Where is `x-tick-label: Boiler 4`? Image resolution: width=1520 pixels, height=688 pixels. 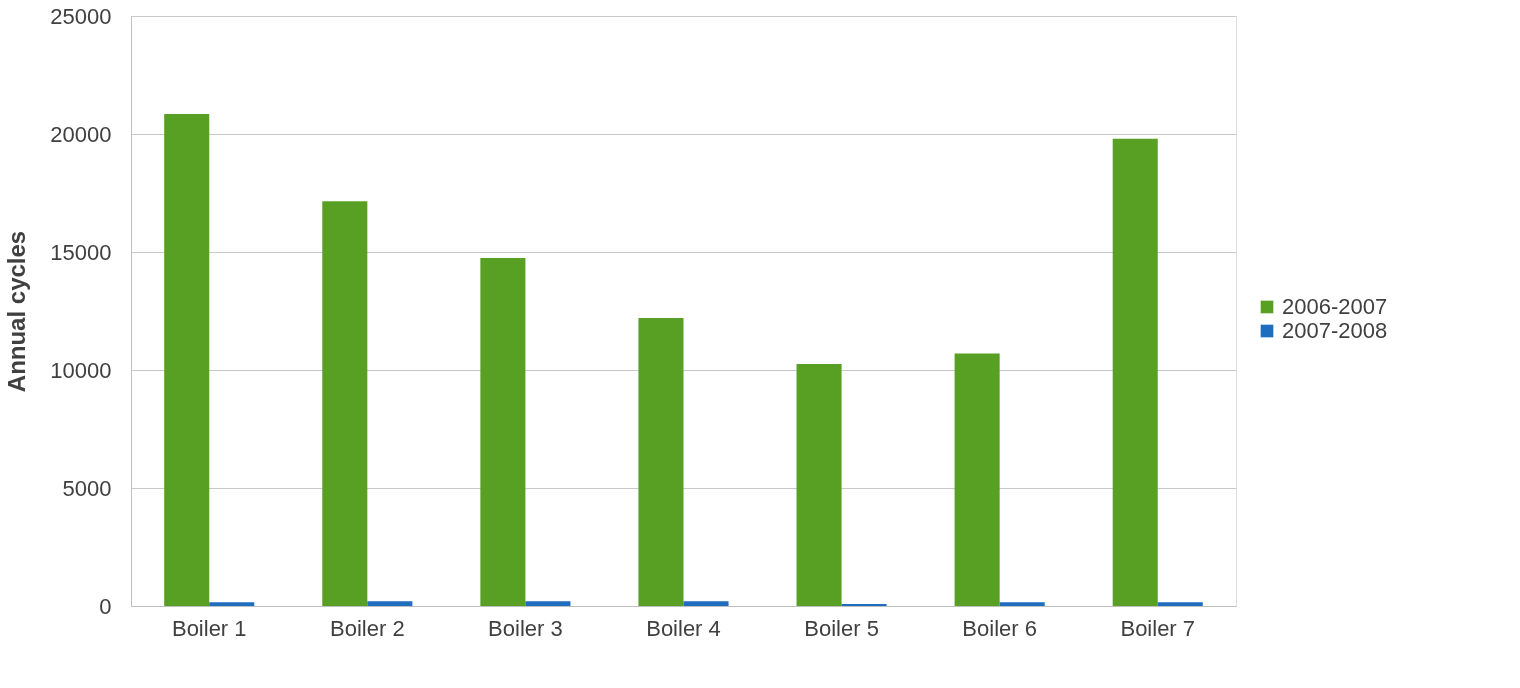
x-tick-label: Boiler 4 is located at coordinates (683, 628).